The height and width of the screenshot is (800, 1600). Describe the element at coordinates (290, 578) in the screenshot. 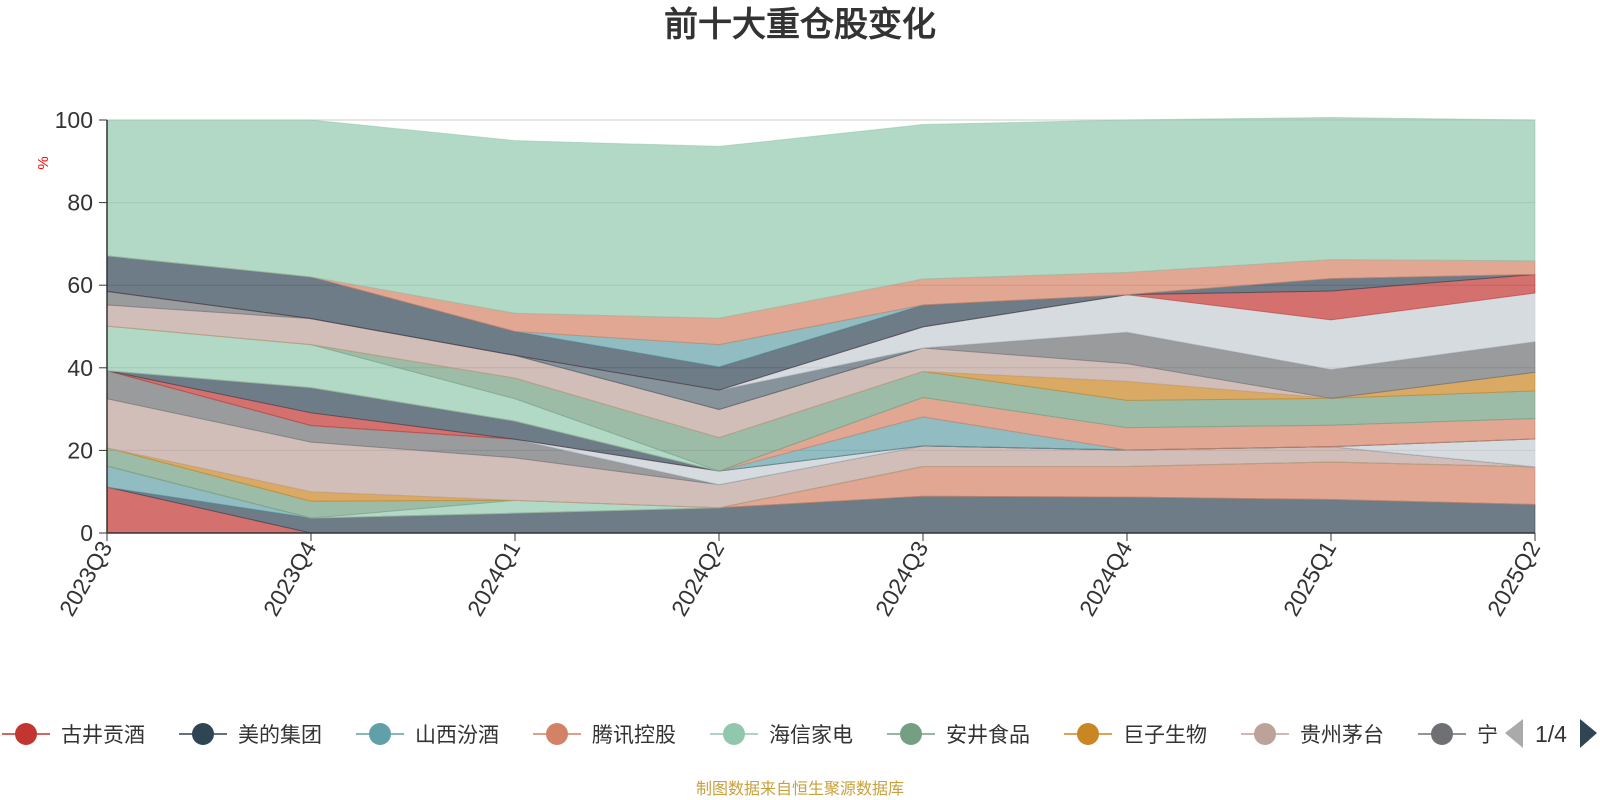

I see `x-tick-label: 2023Q4` at that location.